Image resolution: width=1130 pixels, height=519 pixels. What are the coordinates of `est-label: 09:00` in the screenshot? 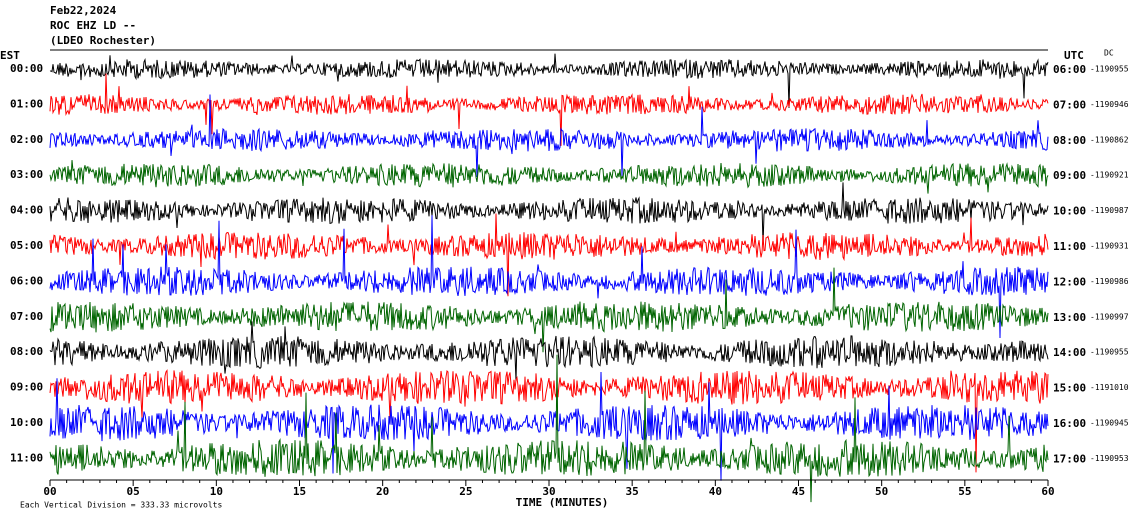 It's located at (26, 387).